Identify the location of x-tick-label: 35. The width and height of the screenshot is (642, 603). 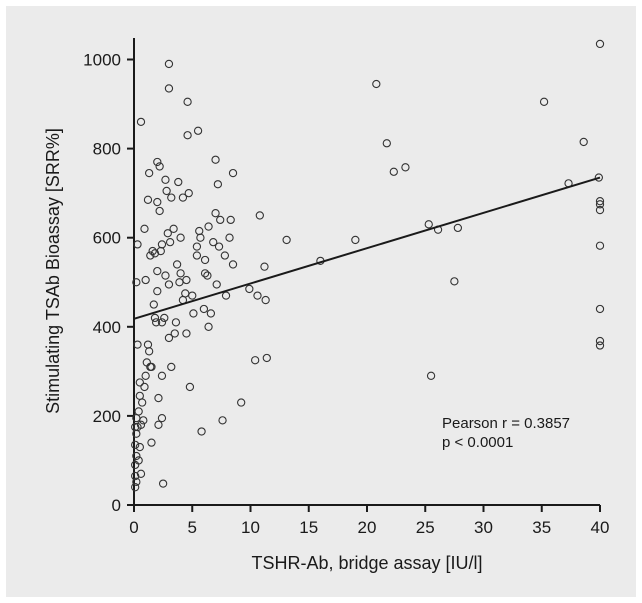
(541, 527).